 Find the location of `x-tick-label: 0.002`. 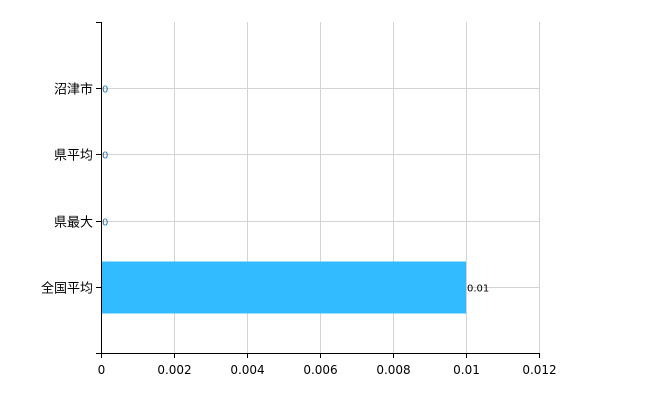

x-tick-label: 0.002 is located at coordinates (174, 370).